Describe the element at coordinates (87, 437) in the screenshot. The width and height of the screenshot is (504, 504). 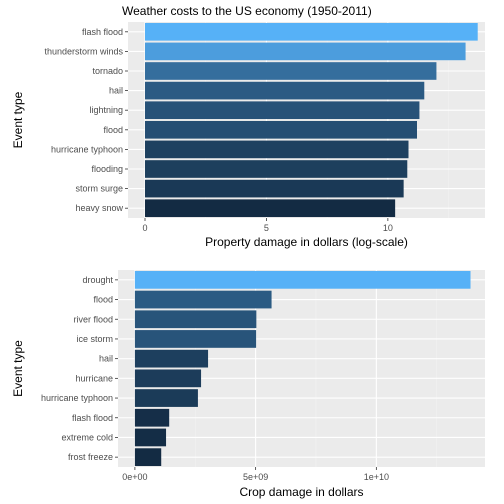
I see `y-tick-label: extreme cold` at that location.